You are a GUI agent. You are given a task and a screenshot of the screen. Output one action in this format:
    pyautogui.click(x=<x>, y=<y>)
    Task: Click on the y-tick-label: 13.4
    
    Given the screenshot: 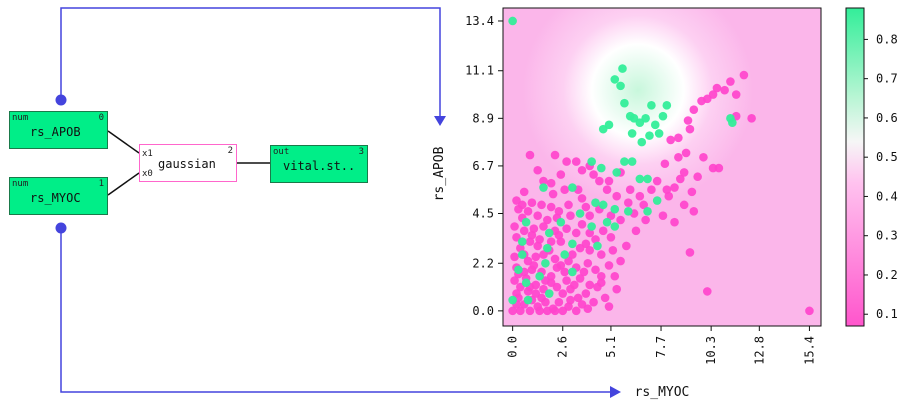 What is the action you would take?
    pyautogui.click(x=479, y=21)
    